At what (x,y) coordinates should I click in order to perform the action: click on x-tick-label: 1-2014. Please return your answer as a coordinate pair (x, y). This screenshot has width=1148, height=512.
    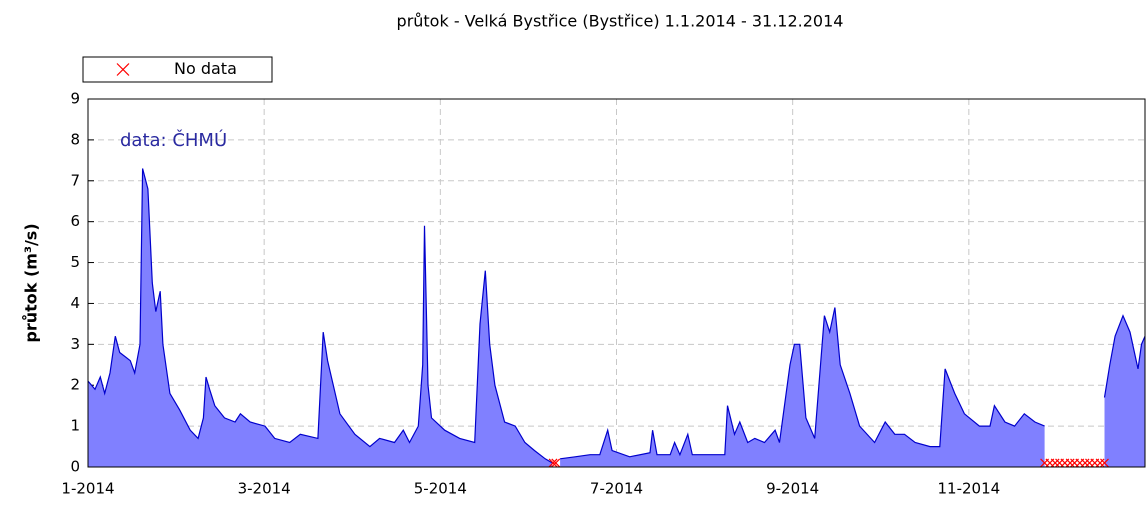
    Looking at the image, I should click on (87, 489).